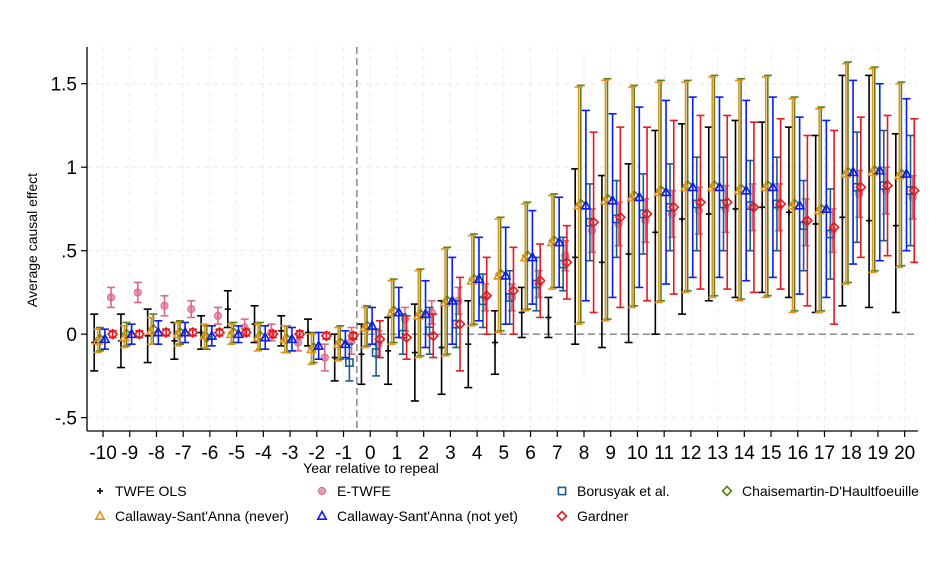 The image size is (937, 562). I want to click on x-tick-label: 18, so click(851, 453).